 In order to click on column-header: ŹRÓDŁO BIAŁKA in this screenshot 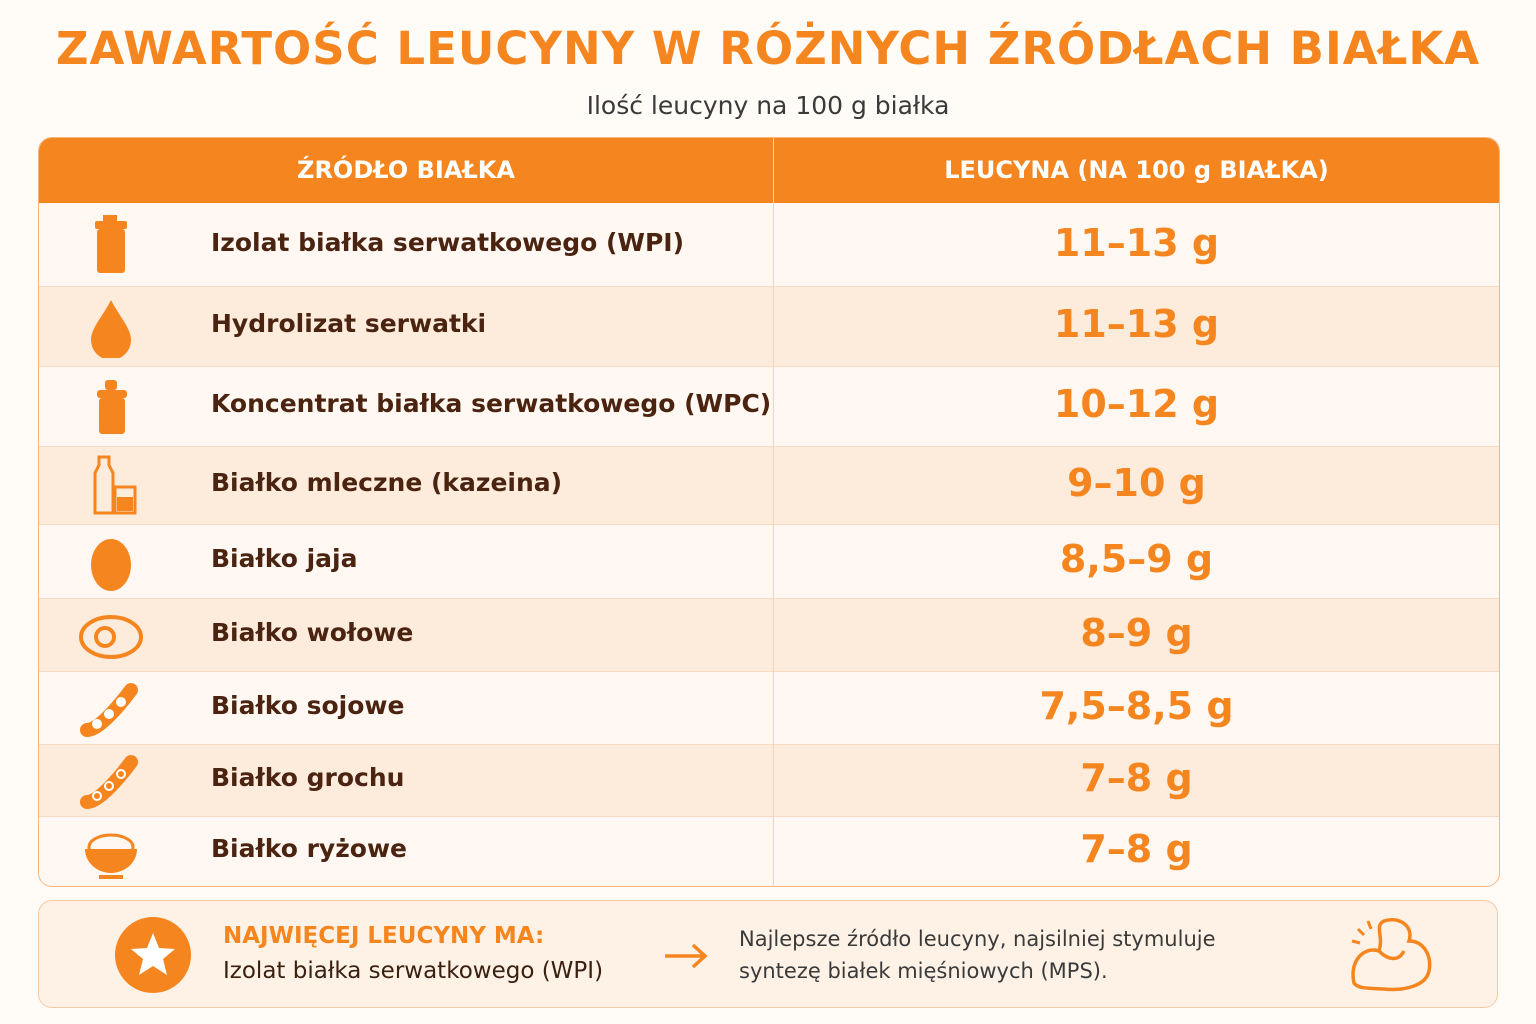, I will do `click(406, 170)`.